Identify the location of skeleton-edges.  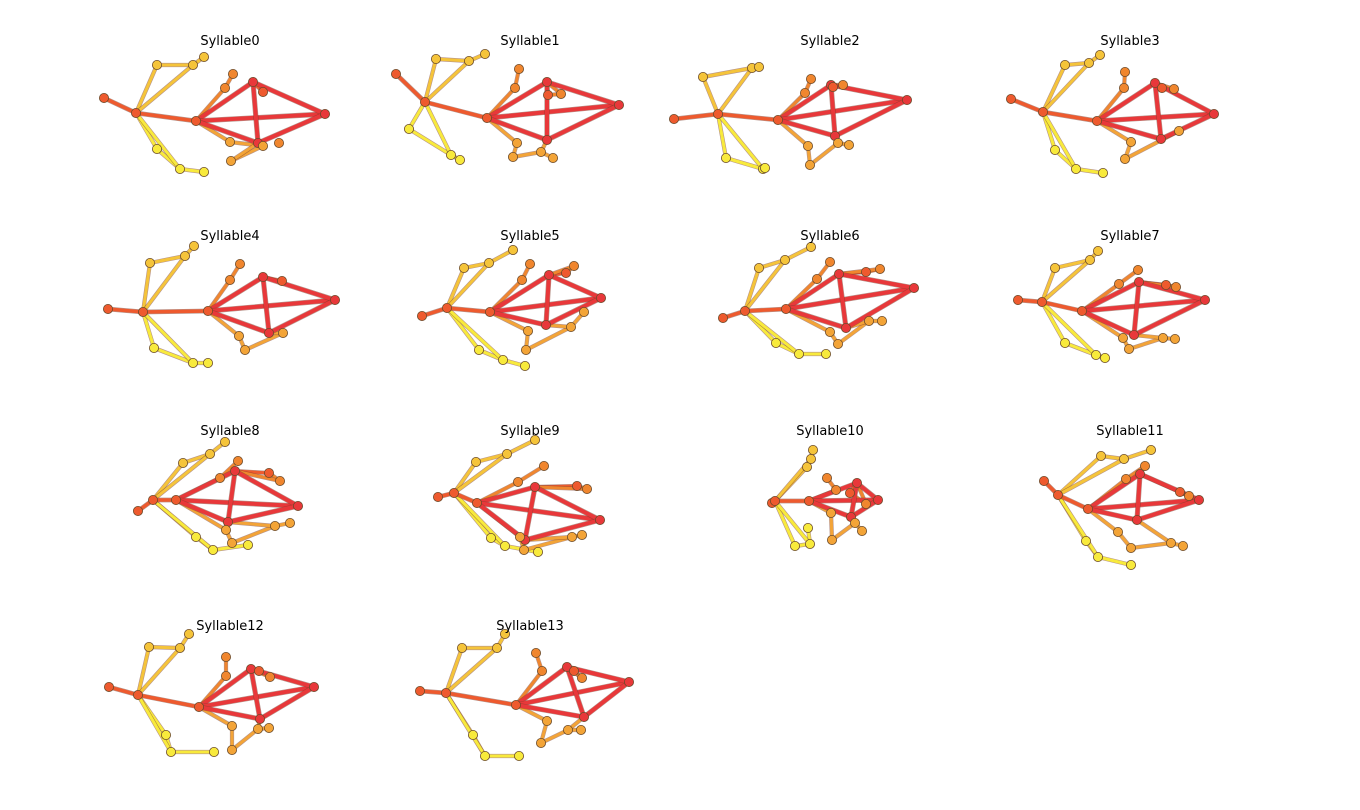
(218, 496).